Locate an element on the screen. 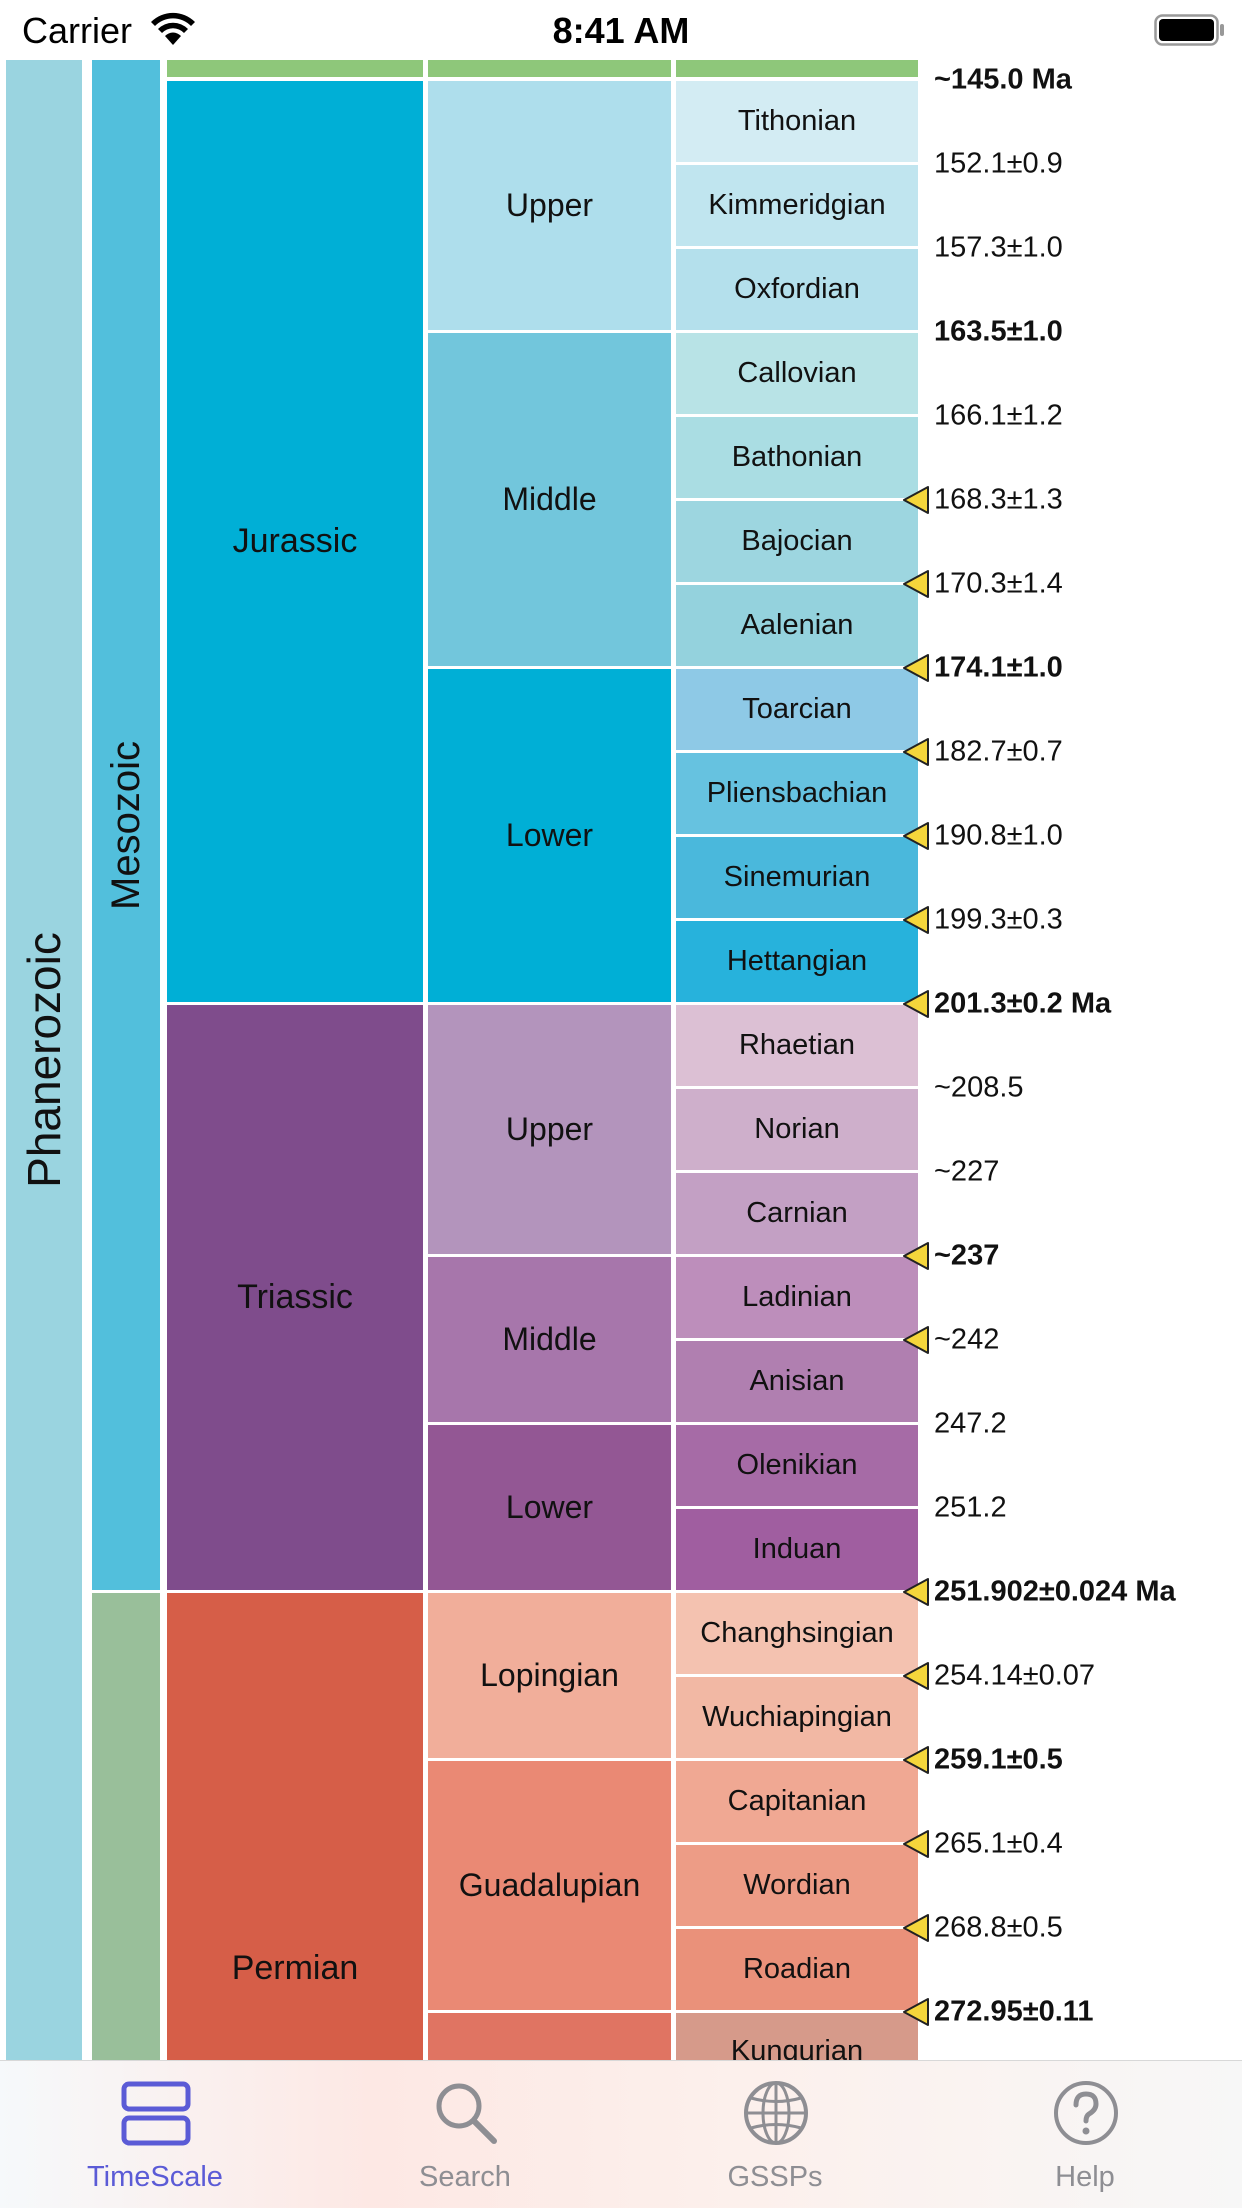 The width and height of the screenshot is (1242, 2208). epoch-lopingian-6: Lopingian is located at coordinates (549, 1675).